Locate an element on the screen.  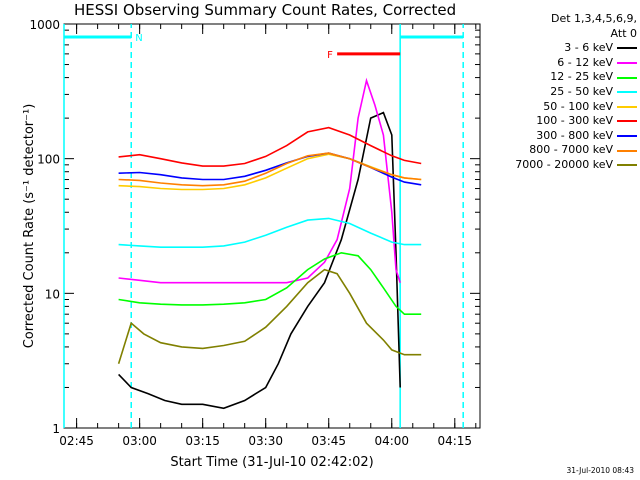
flare-label: F is located at coordinates (330, 55).